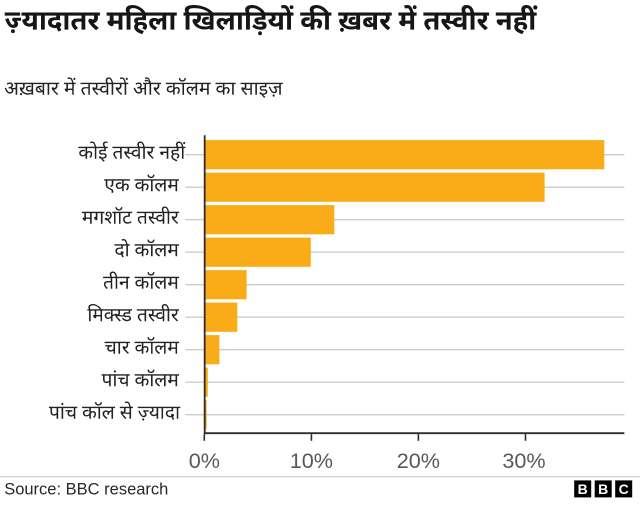  What do you see at coordinates (86, 489) in the screenshot?
I see `svg-text: Source: BBC research` at bounding box center [86, 489].